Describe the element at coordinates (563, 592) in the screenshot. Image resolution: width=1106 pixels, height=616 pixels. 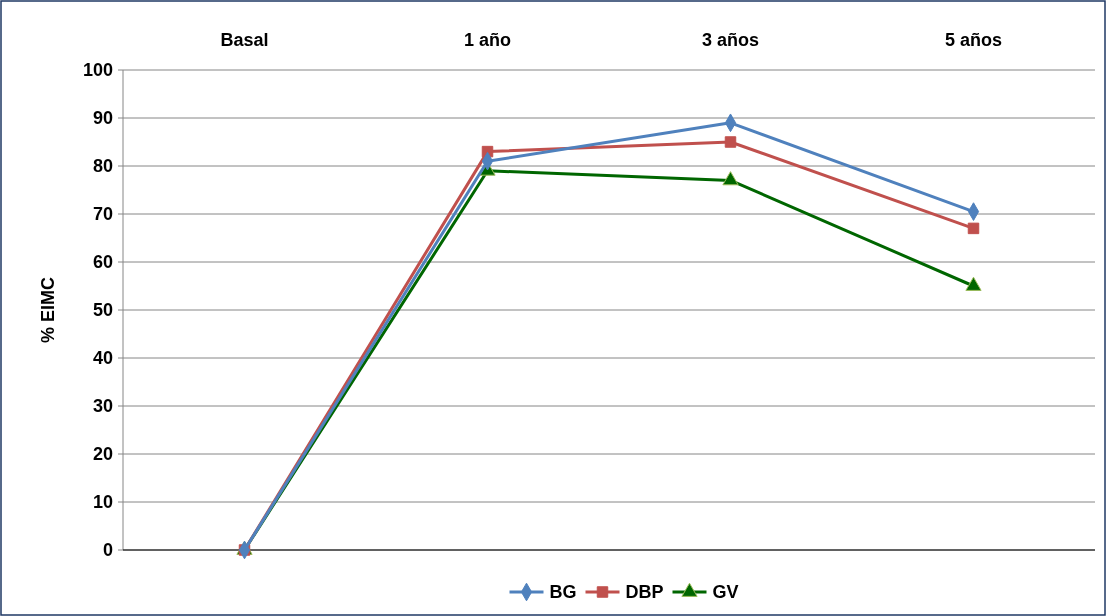
I see `legend-label: BG` at that location.